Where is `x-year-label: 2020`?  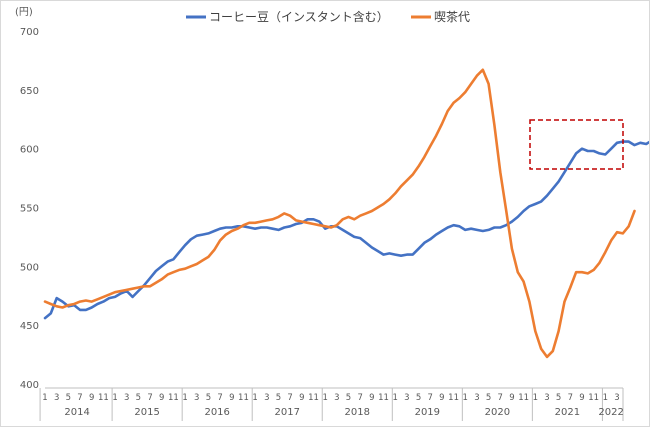
x-year-label: 2020 is located at coordinates (497, 412).